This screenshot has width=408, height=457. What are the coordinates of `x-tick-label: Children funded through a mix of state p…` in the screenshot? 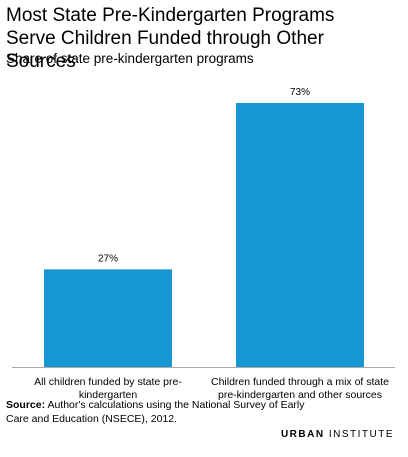 It's located at (300, 388).